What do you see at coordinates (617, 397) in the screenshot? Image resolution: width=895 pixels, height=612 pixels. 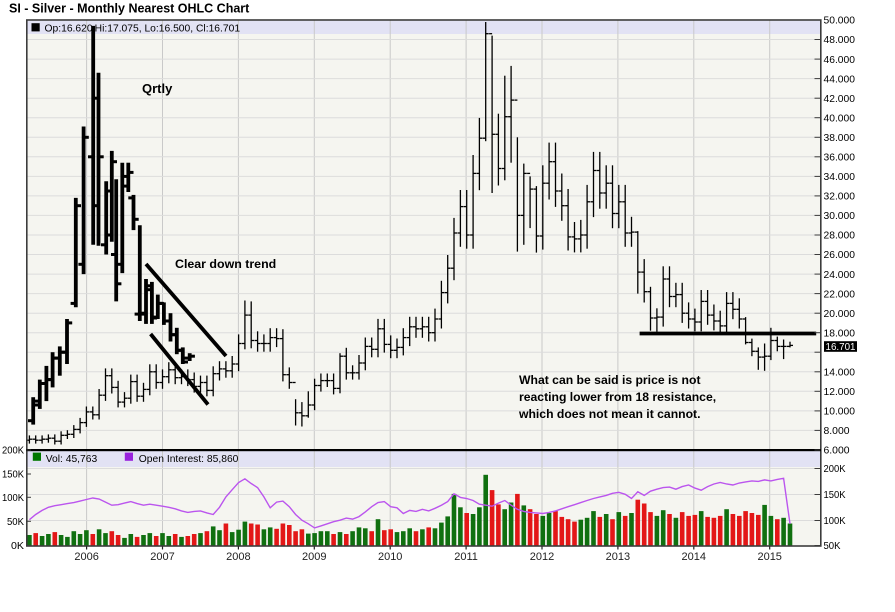 I see `svg-text:reacting lower from 18 resista: reacting lower from 18 resistance,` at bounding box center [617, 397].